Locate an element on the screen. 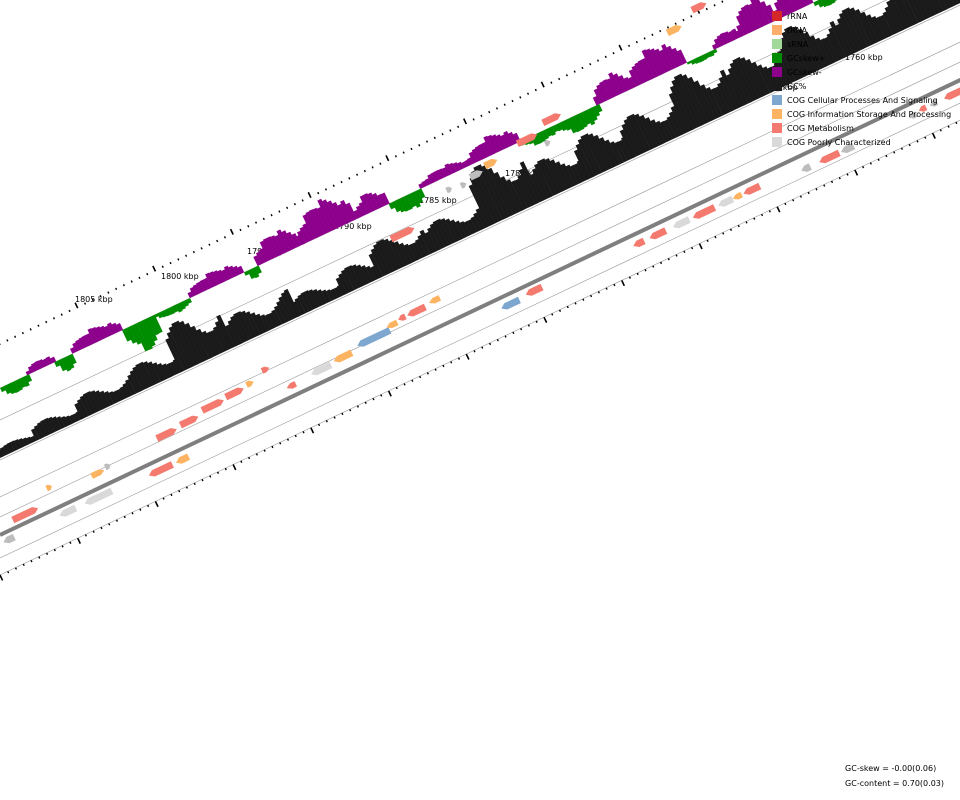  legend-item: sRNA is located at coordinates (866, 44).